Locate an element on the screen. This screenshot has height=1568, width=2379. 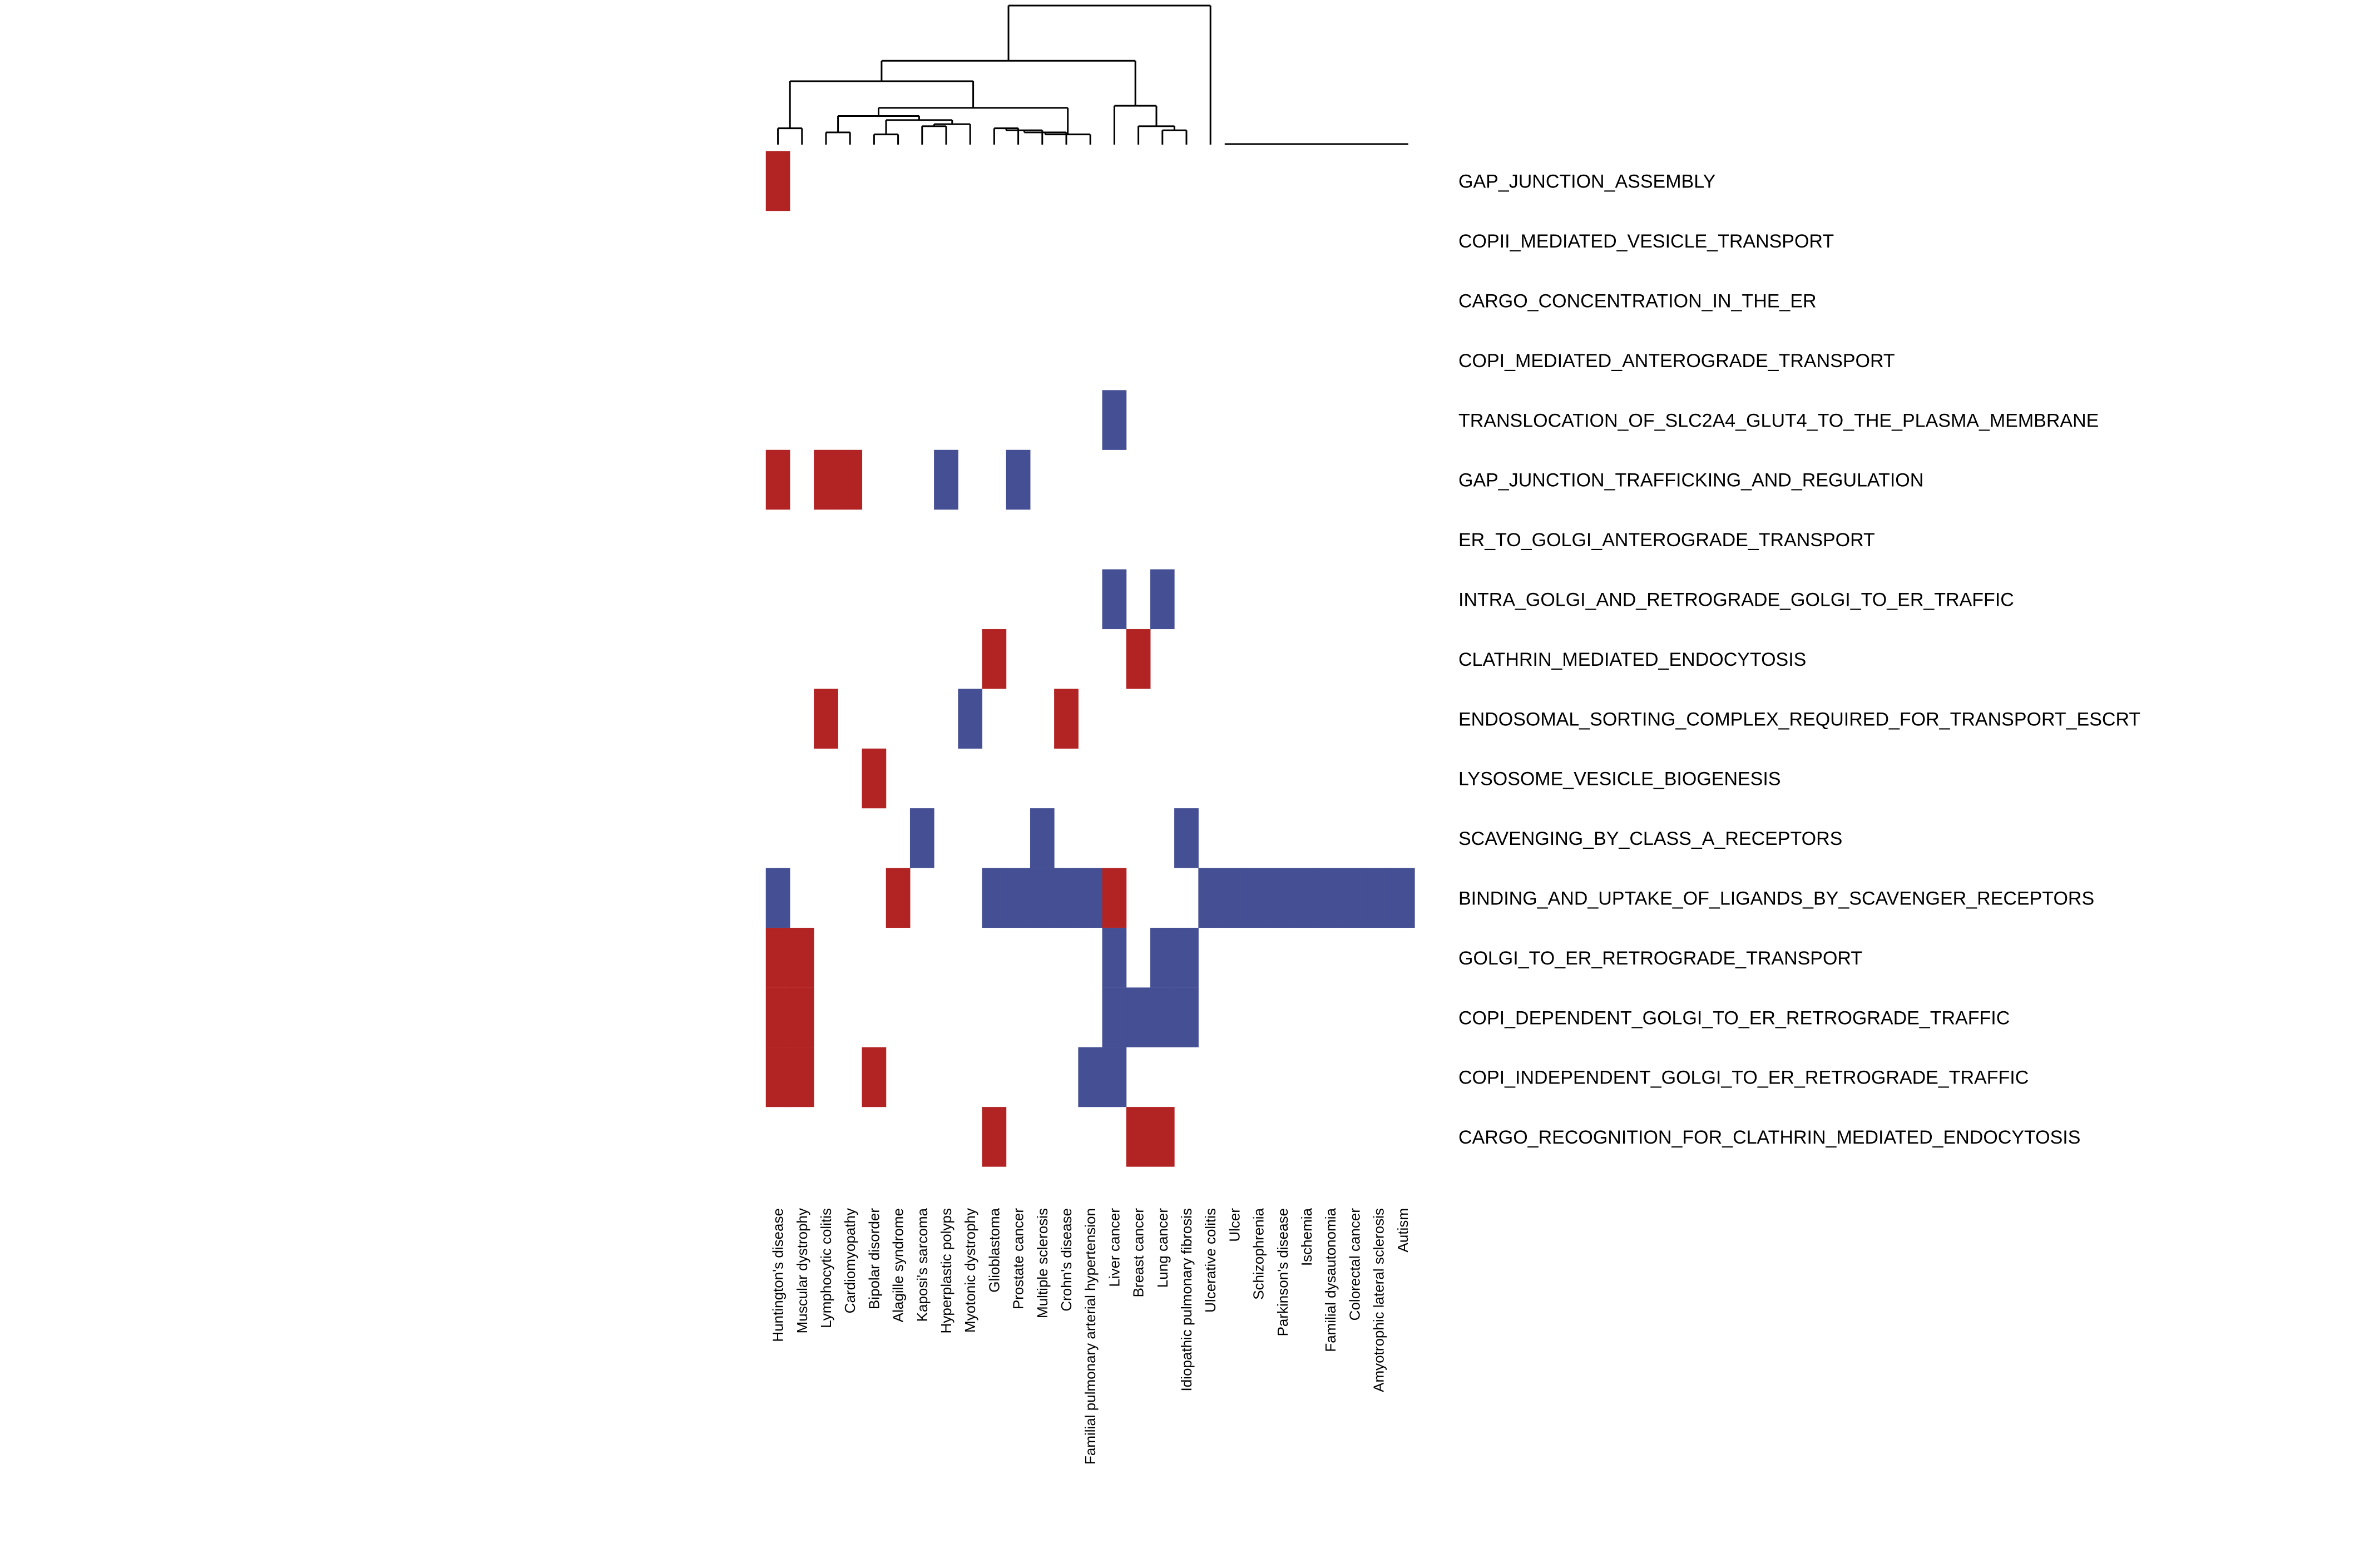
column-label: Multiple sclerosis is located at coordinates (1042, 1263).